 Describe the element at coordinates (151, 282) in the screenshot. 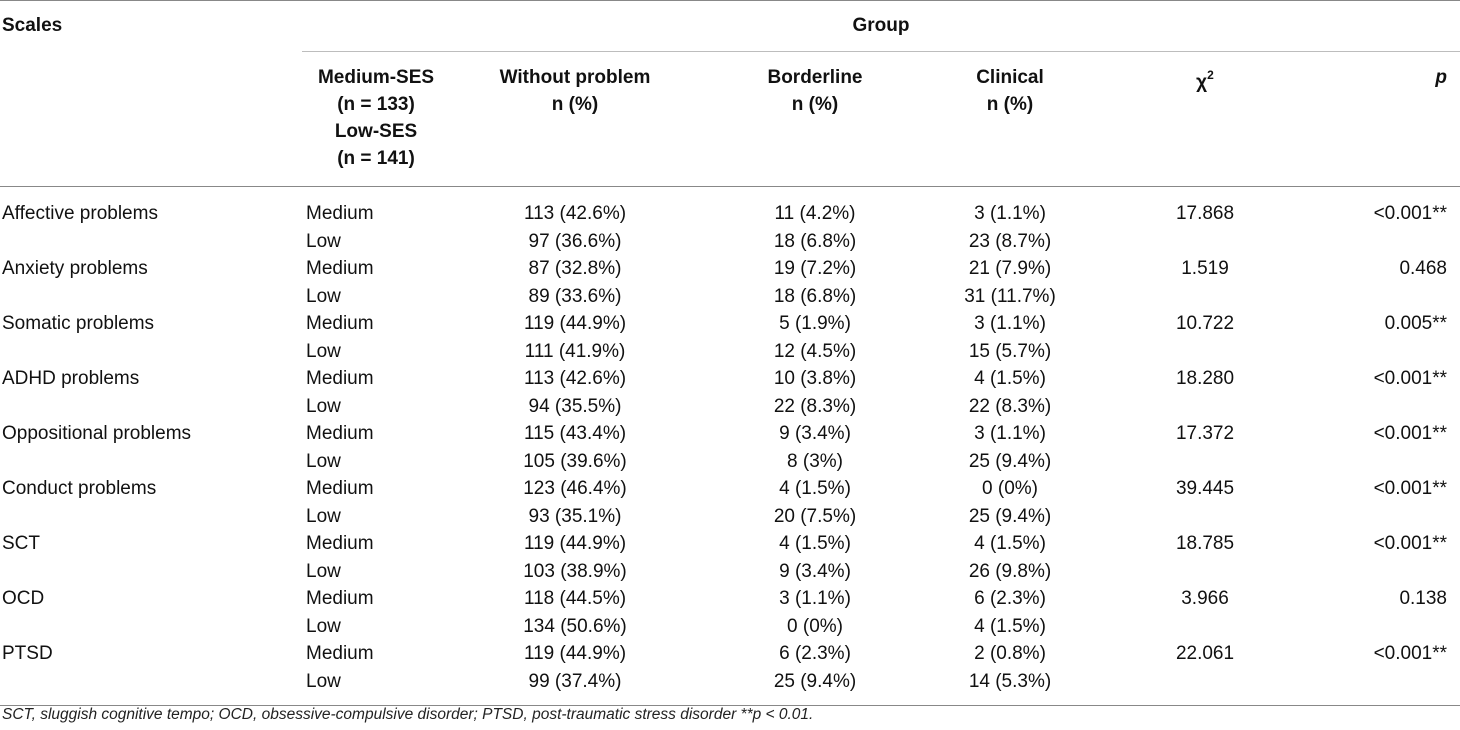

I see `scale-name: Anxiety problems` at that location.